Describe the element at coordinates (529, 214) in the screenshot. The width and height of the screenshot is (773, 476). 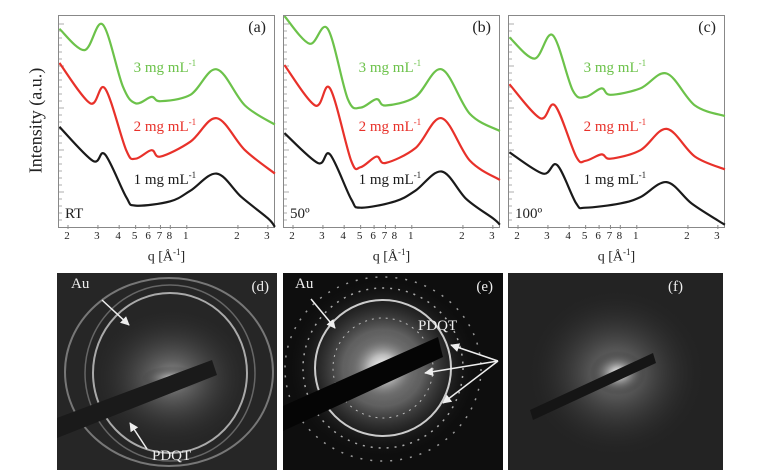
I see `condition-label: 100º` at that location.